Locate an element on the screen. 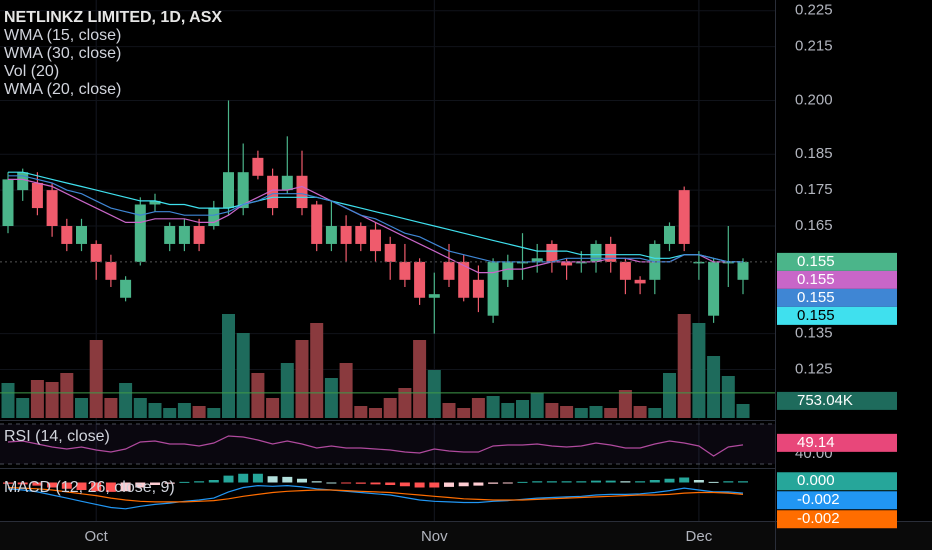 This screenshot has height=550, width=932. y-tick-label: 0.200 is located at coordinates (814, 99).